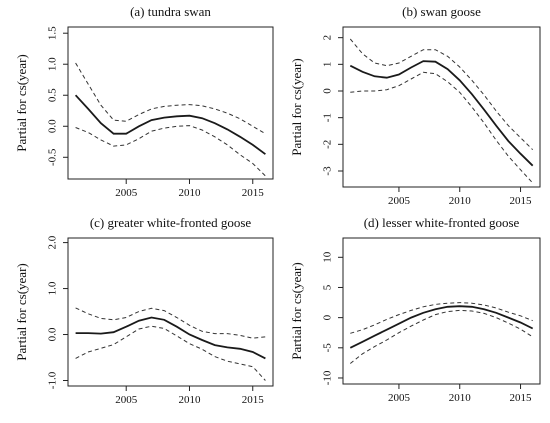  I want to click on panel-title: (d) lesser white-fronted goose, so click(442, 222).